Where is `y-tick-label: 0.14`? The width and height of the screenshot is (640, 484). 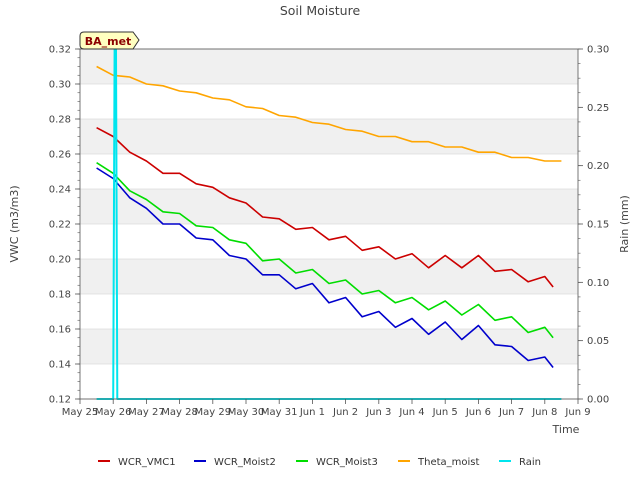
y-tick-label: 0.14 is located at coordinates (60, 365).